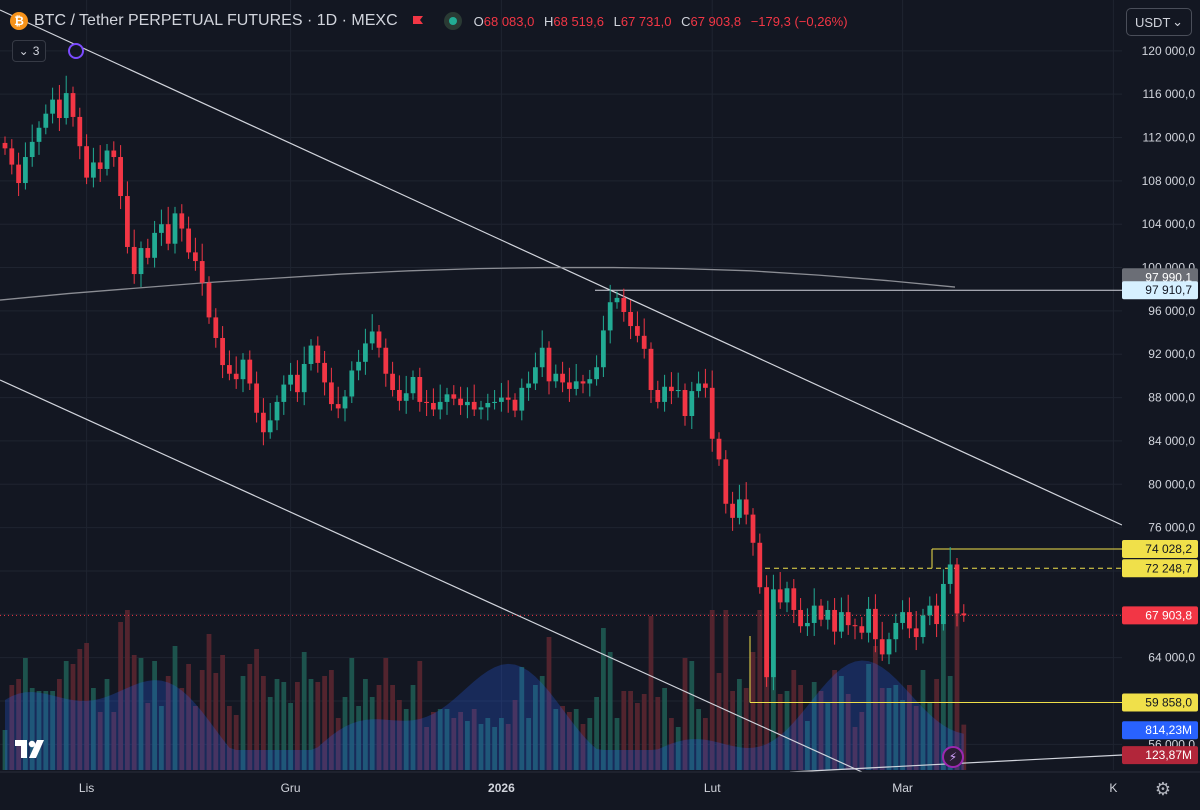  Describe the element at coordinates (1171, 441) in the screenshot. I see `price-tick-label: 84 000,0` at that location.